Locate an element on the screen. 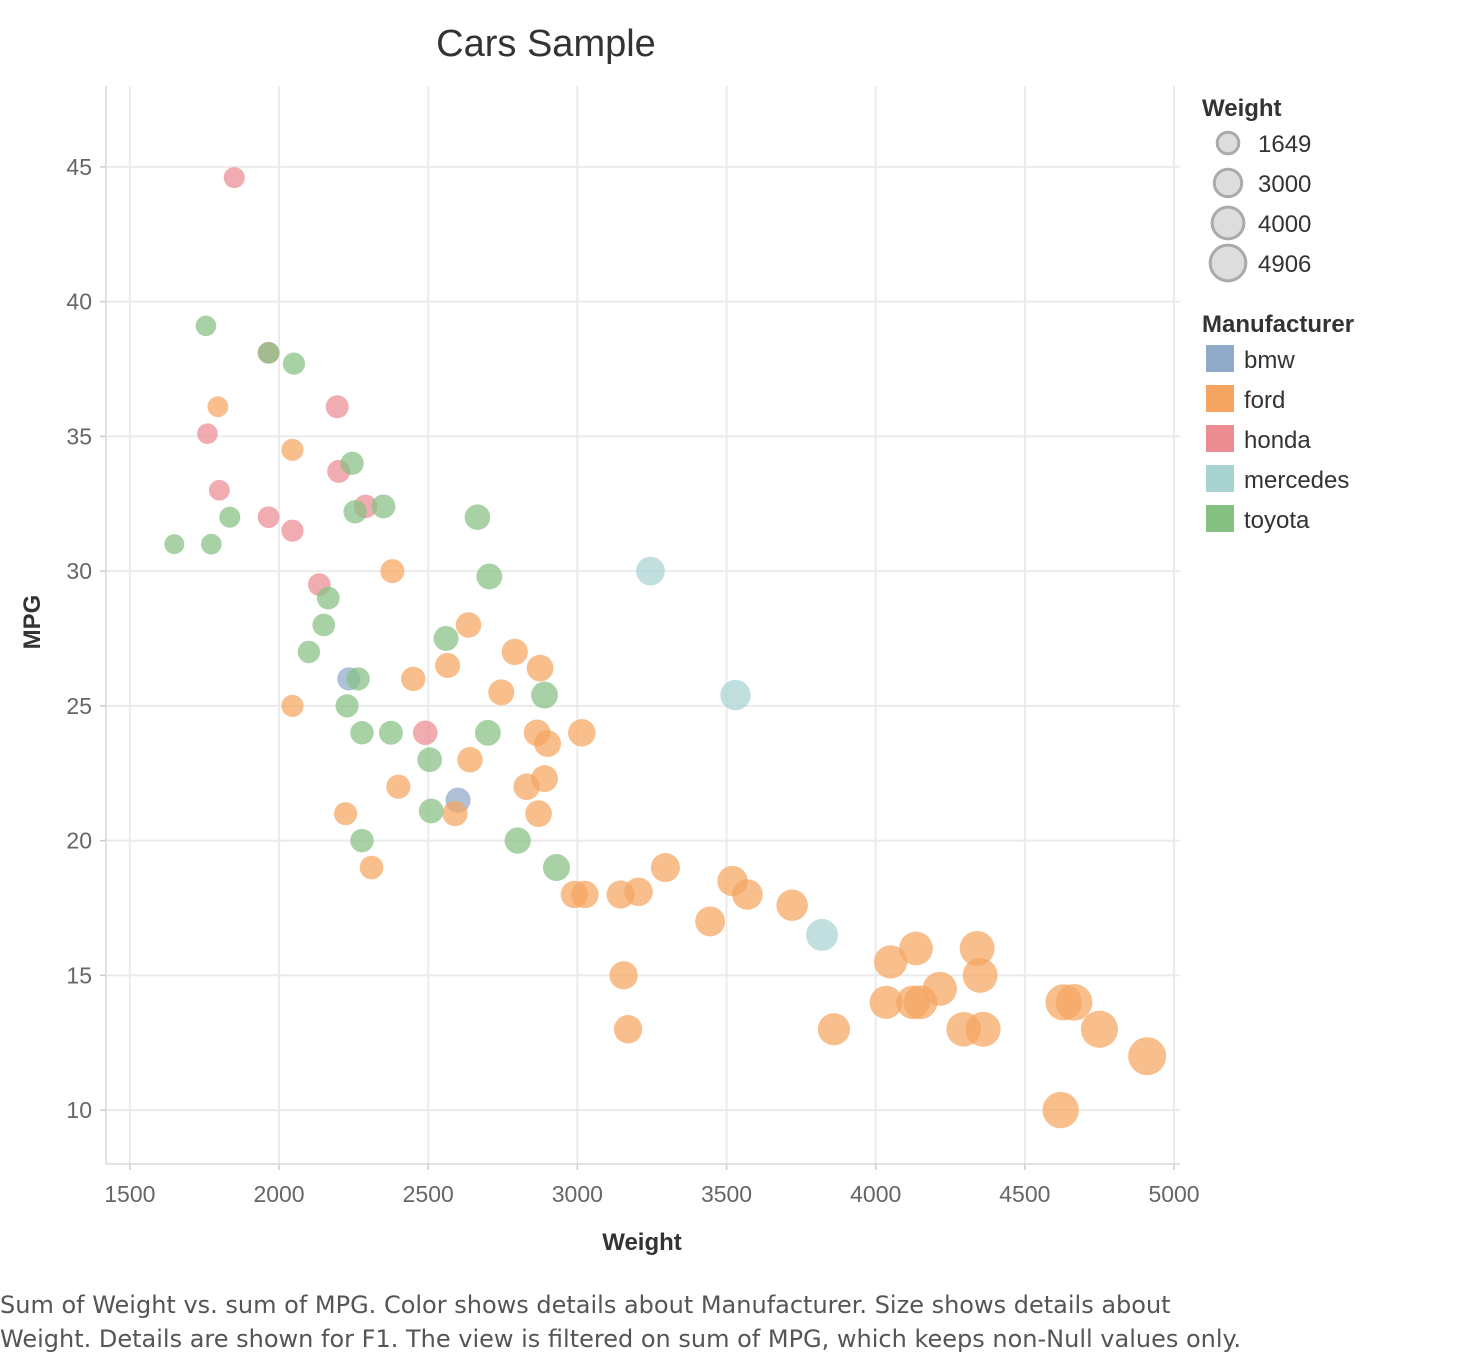  legend-swatch-mercedes is located at coordinates (1220, 478).